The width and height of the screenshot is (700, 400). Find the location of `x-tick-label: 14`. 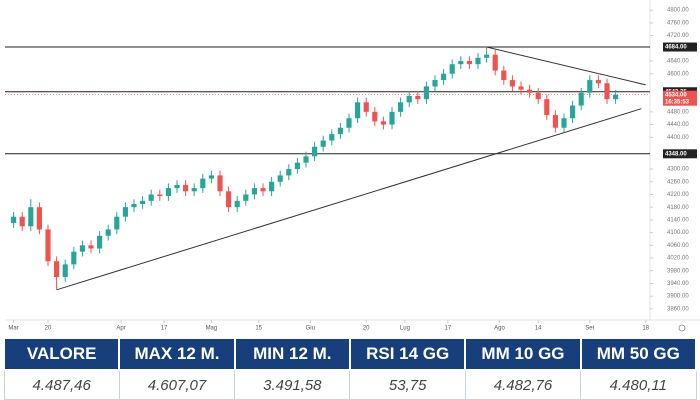

x-tick-label: 14 is located at coordinates (538, 329).